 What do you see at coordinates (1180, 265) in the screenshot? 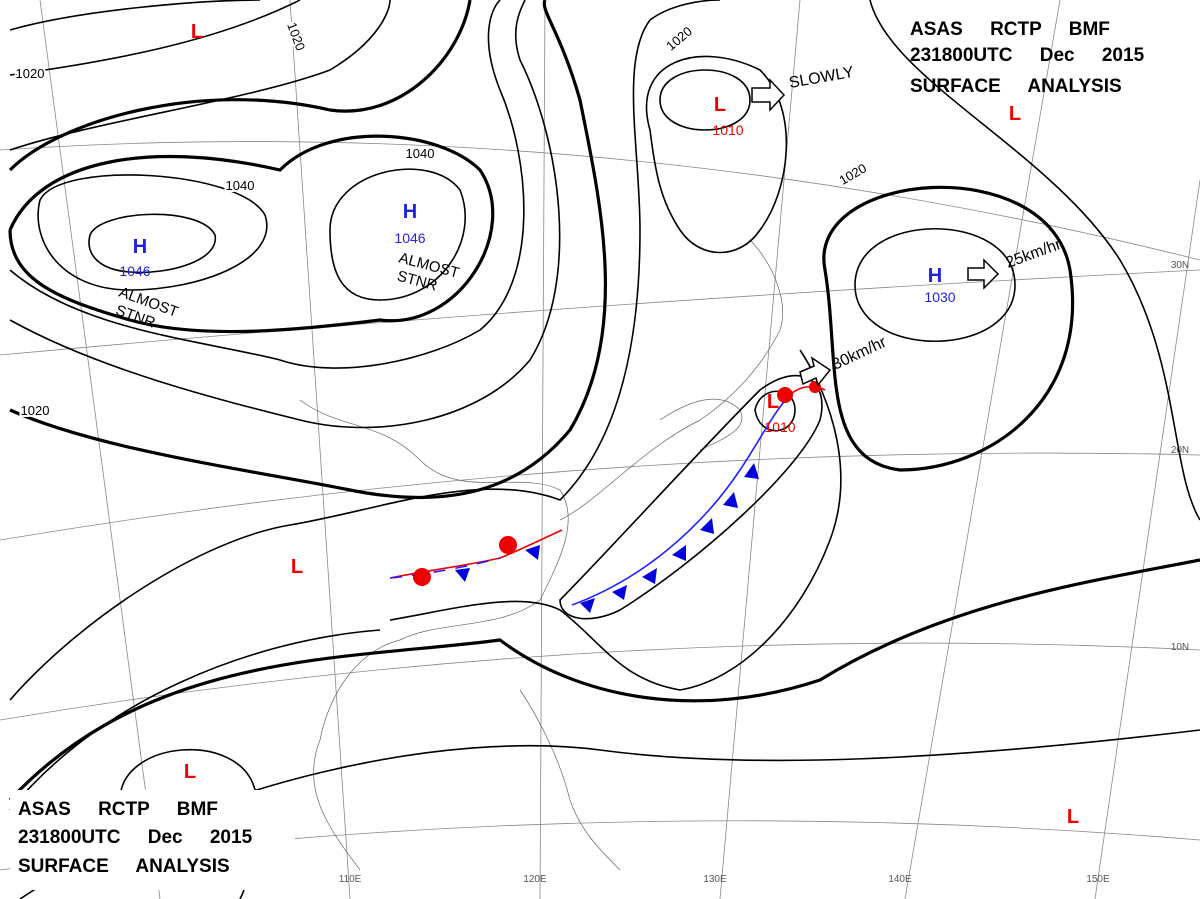
I see `latitude-label: 30N` at bounding box center [1180, 265].